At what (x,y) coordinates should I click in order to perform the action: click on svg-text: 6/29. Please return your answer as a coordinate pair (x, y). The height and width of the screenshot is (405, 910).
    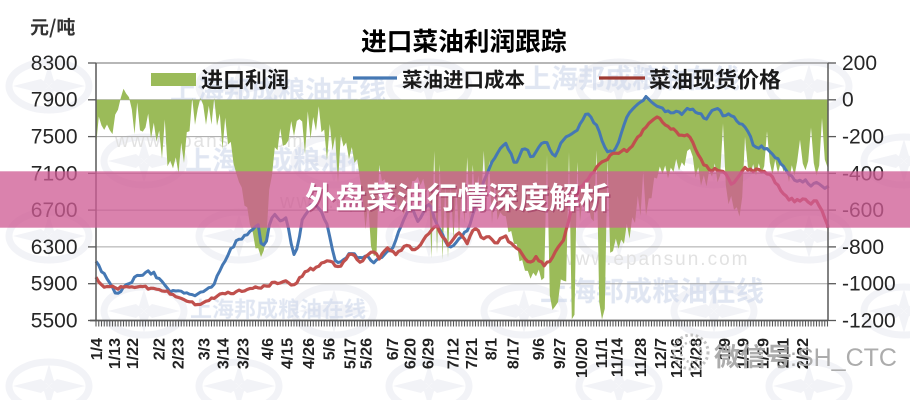
    Looking at the image, I should click on (429, 353).